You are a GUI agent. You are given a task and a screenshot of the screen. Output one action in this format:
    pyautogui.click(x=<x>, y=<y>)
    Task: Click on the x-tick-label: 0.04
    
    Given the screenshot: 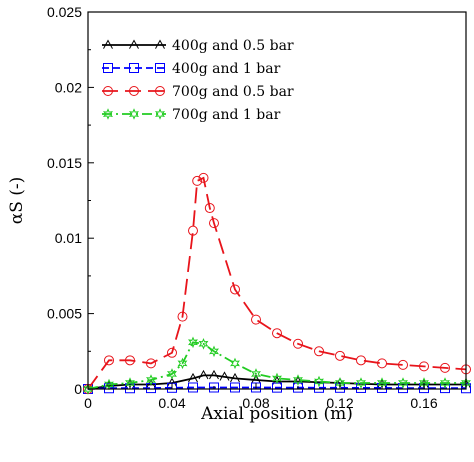 What is the action you would take?
    pyautogui.click(x=171, y=403)
    